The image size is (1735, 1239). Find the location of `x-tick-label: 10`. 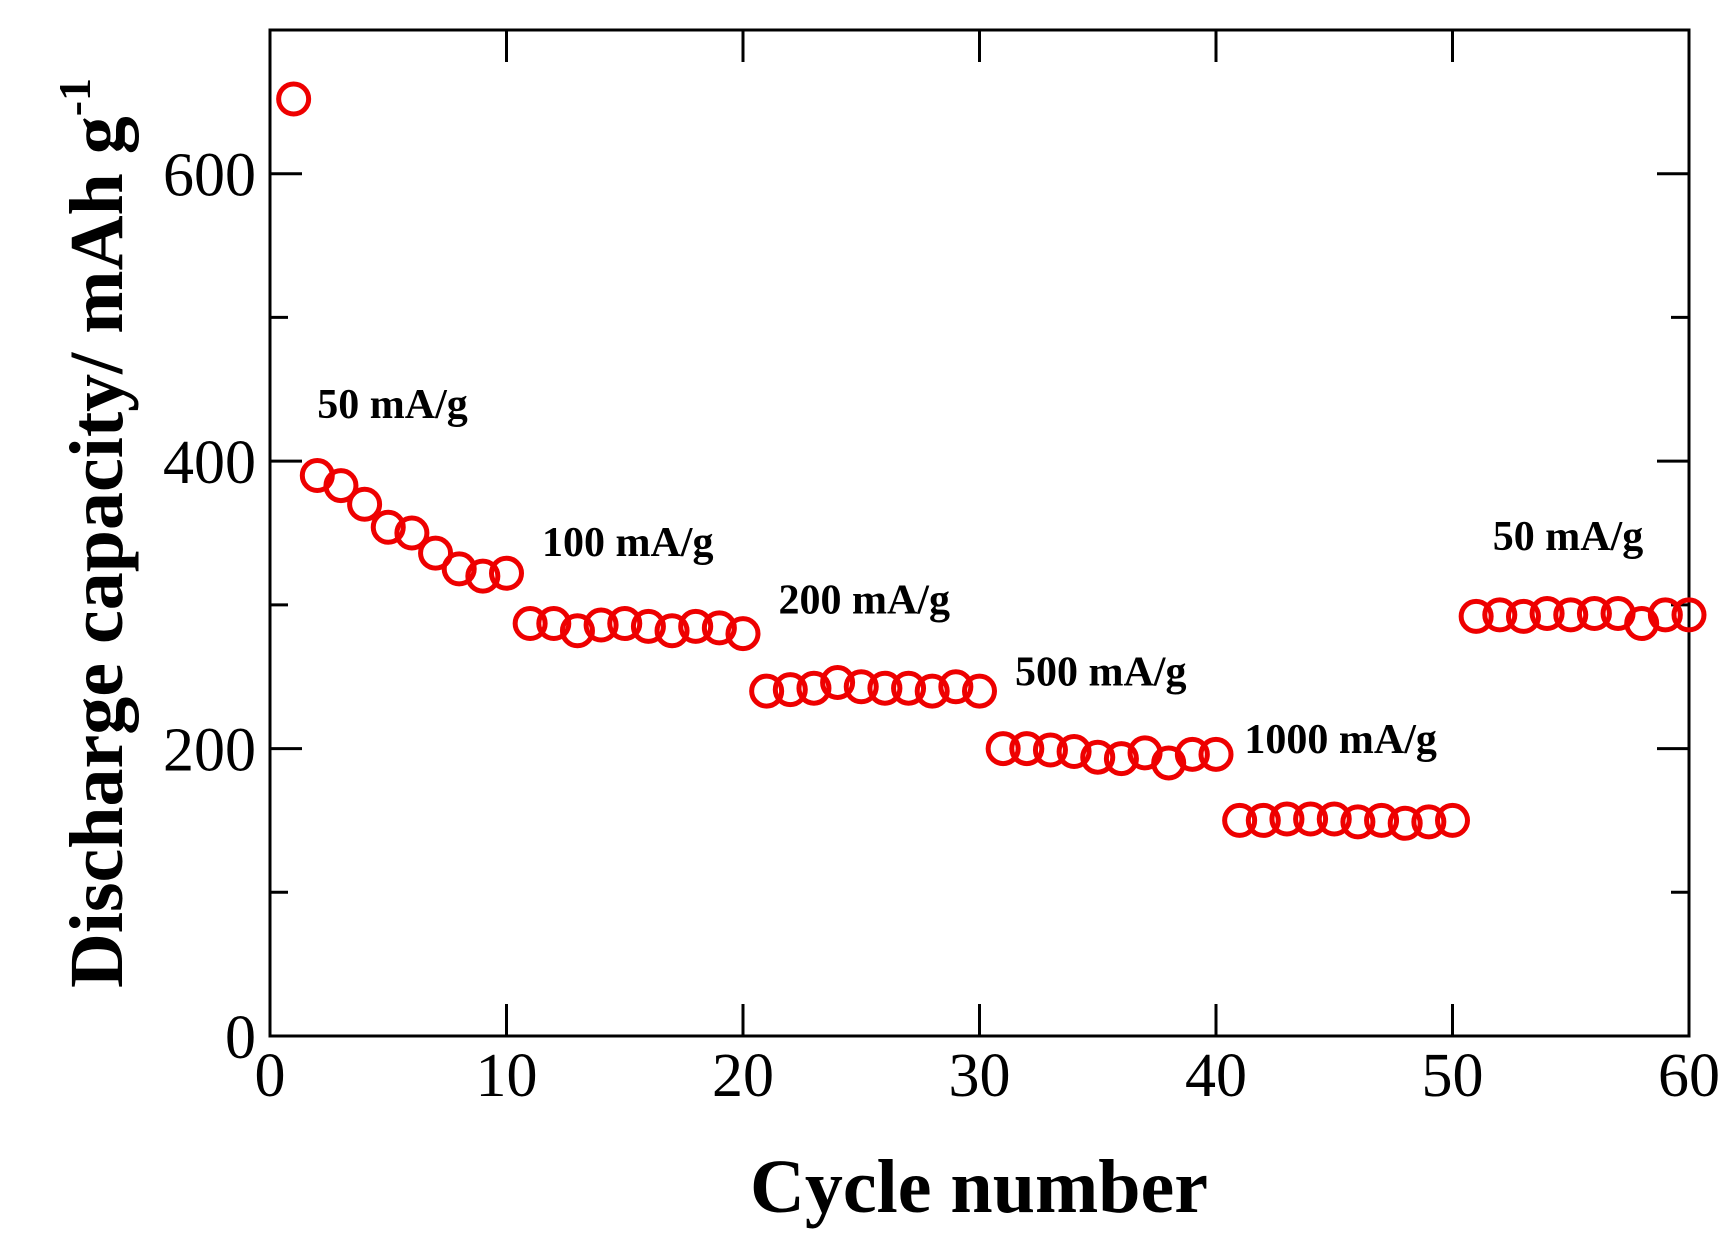

x-tick-label: 10 is located at coordinates (507, 1076).